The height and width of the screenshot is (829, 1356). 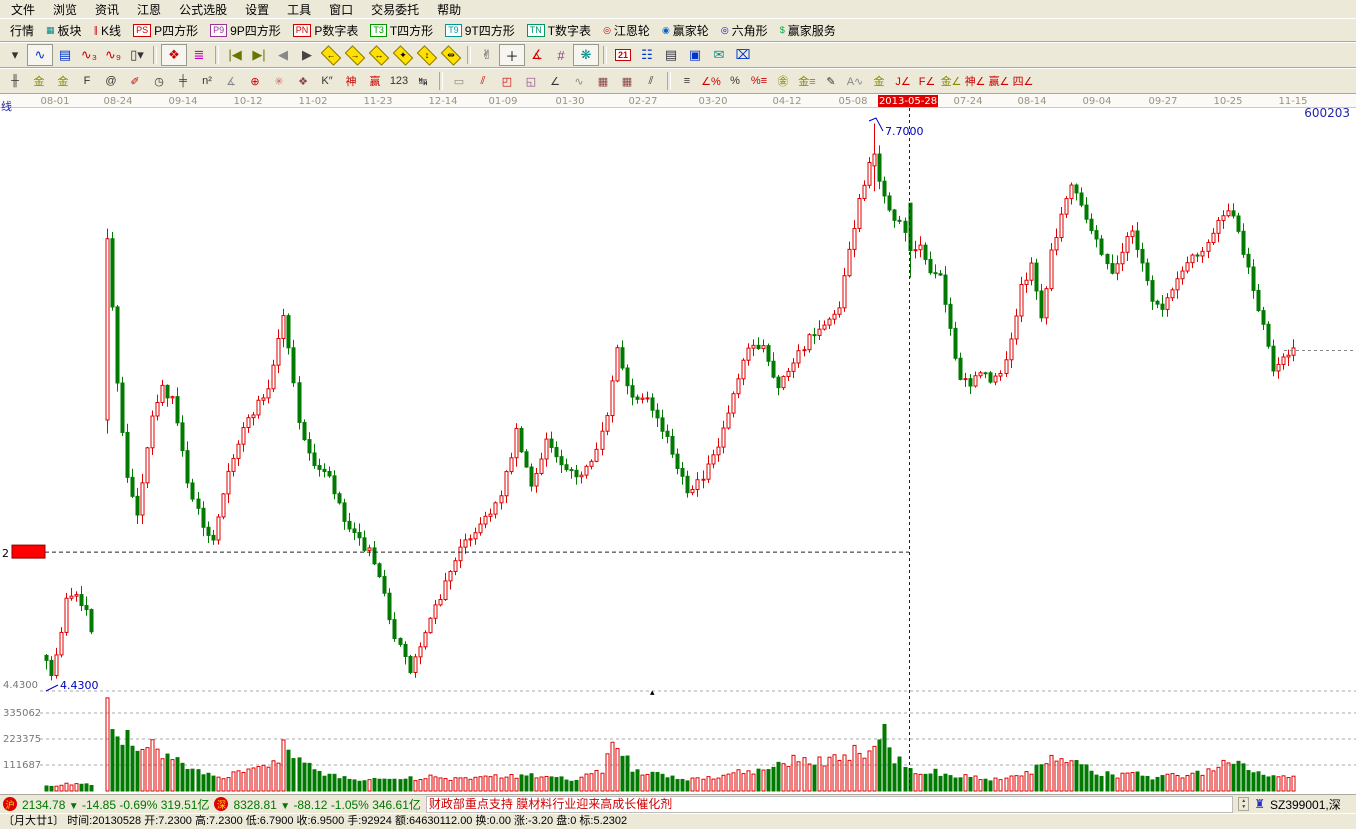 I want to click on date-tick: 11-23, so click(x=377, y=101).